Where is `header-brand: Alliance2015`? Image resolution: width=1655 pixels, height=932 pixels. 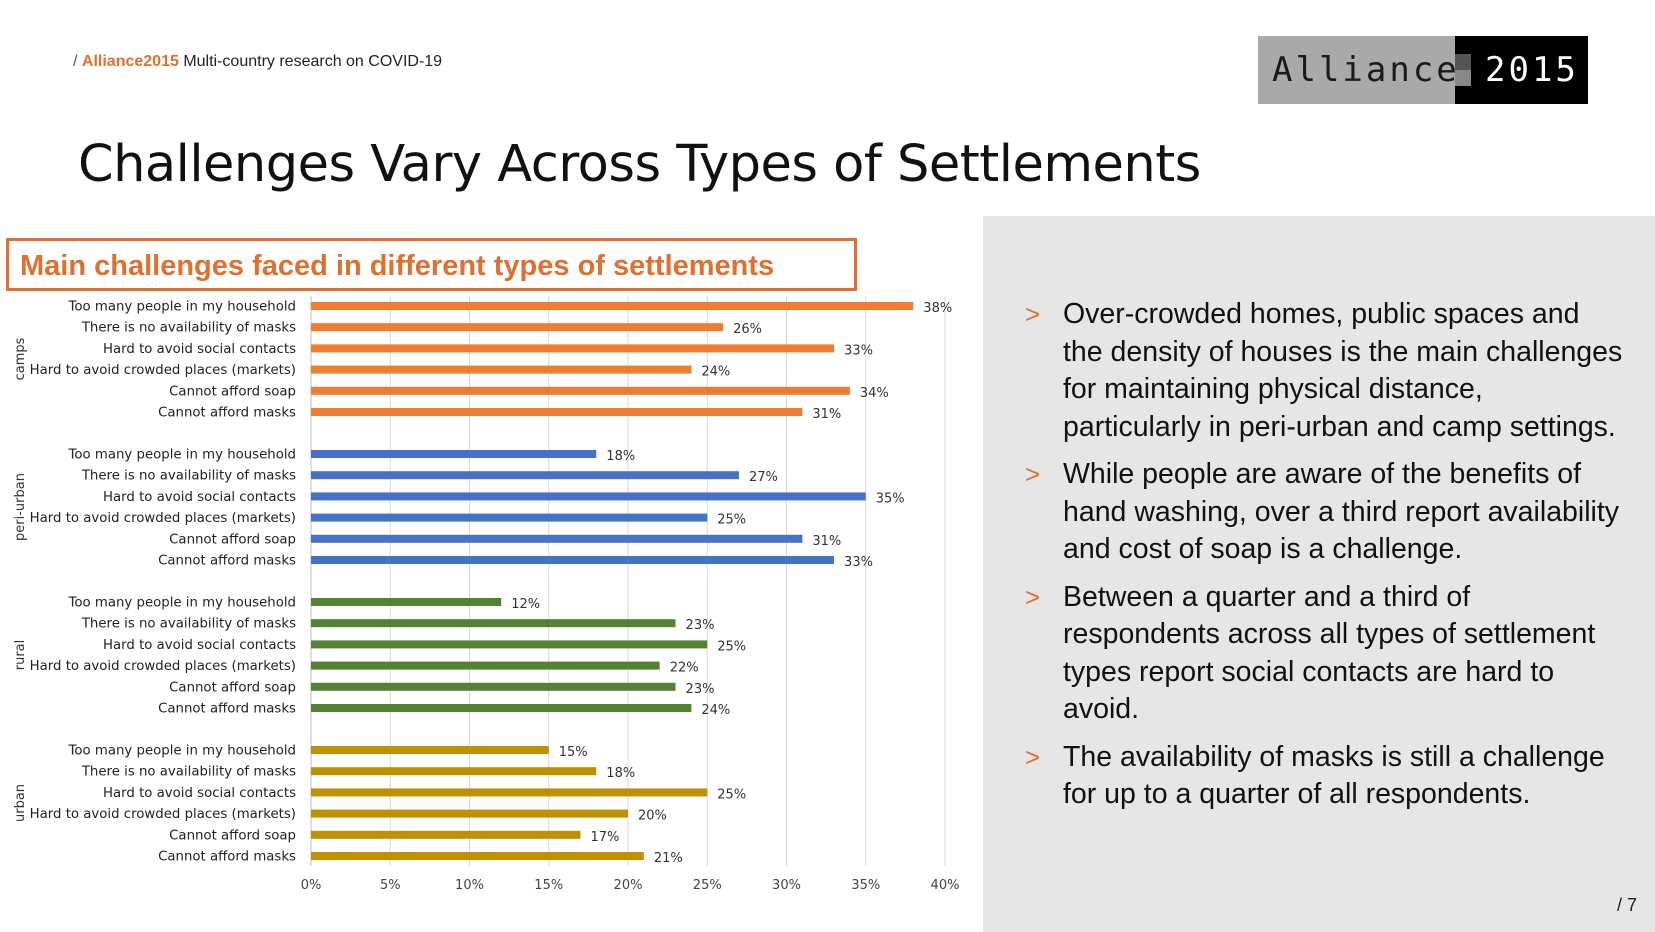
header-brand: Alliance2015 is located at coordinates (130, 61).